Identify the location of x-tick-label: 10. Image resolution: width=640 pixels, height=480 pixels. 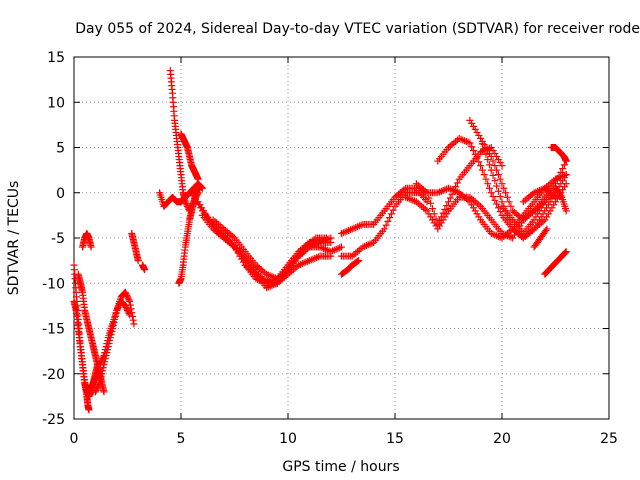
(288, 439).